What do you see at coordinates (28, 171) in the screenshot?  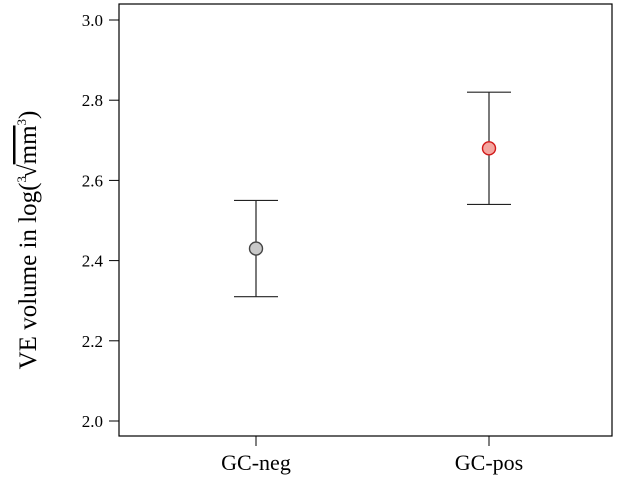 I see `y-axis-label-radical-sign: √` at bounding box center [28, 171].